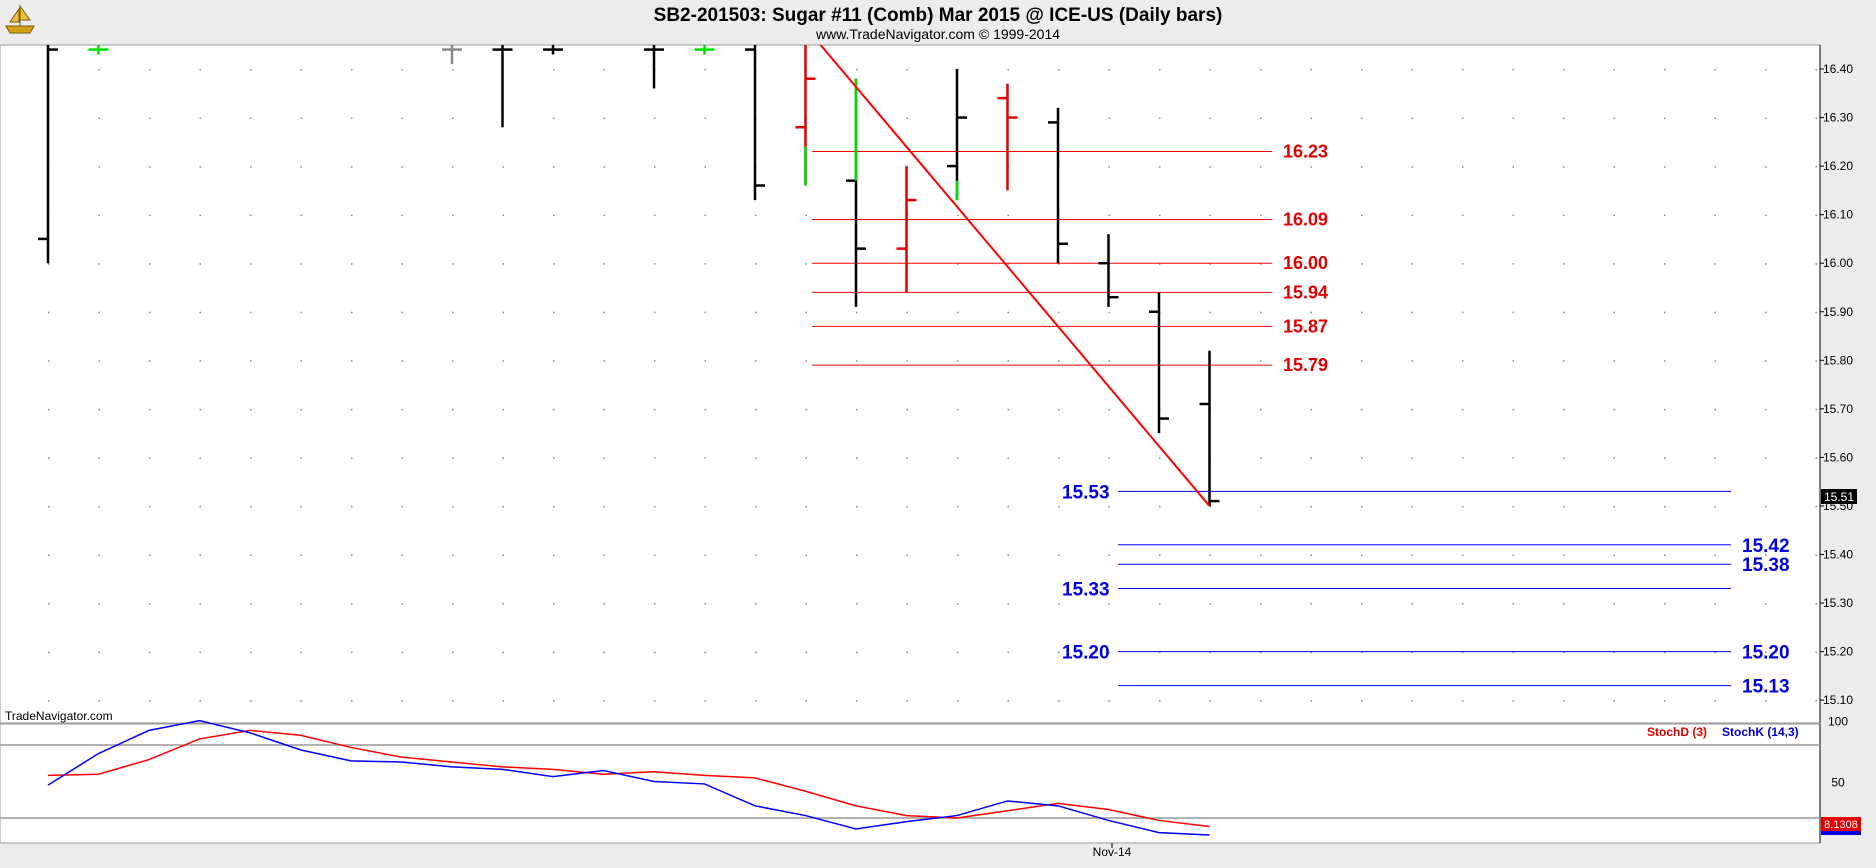  Describe the element at coordinates (1760, 732) in the screenshot. I see `legend-stochk: StochK (14,3)` at that location.